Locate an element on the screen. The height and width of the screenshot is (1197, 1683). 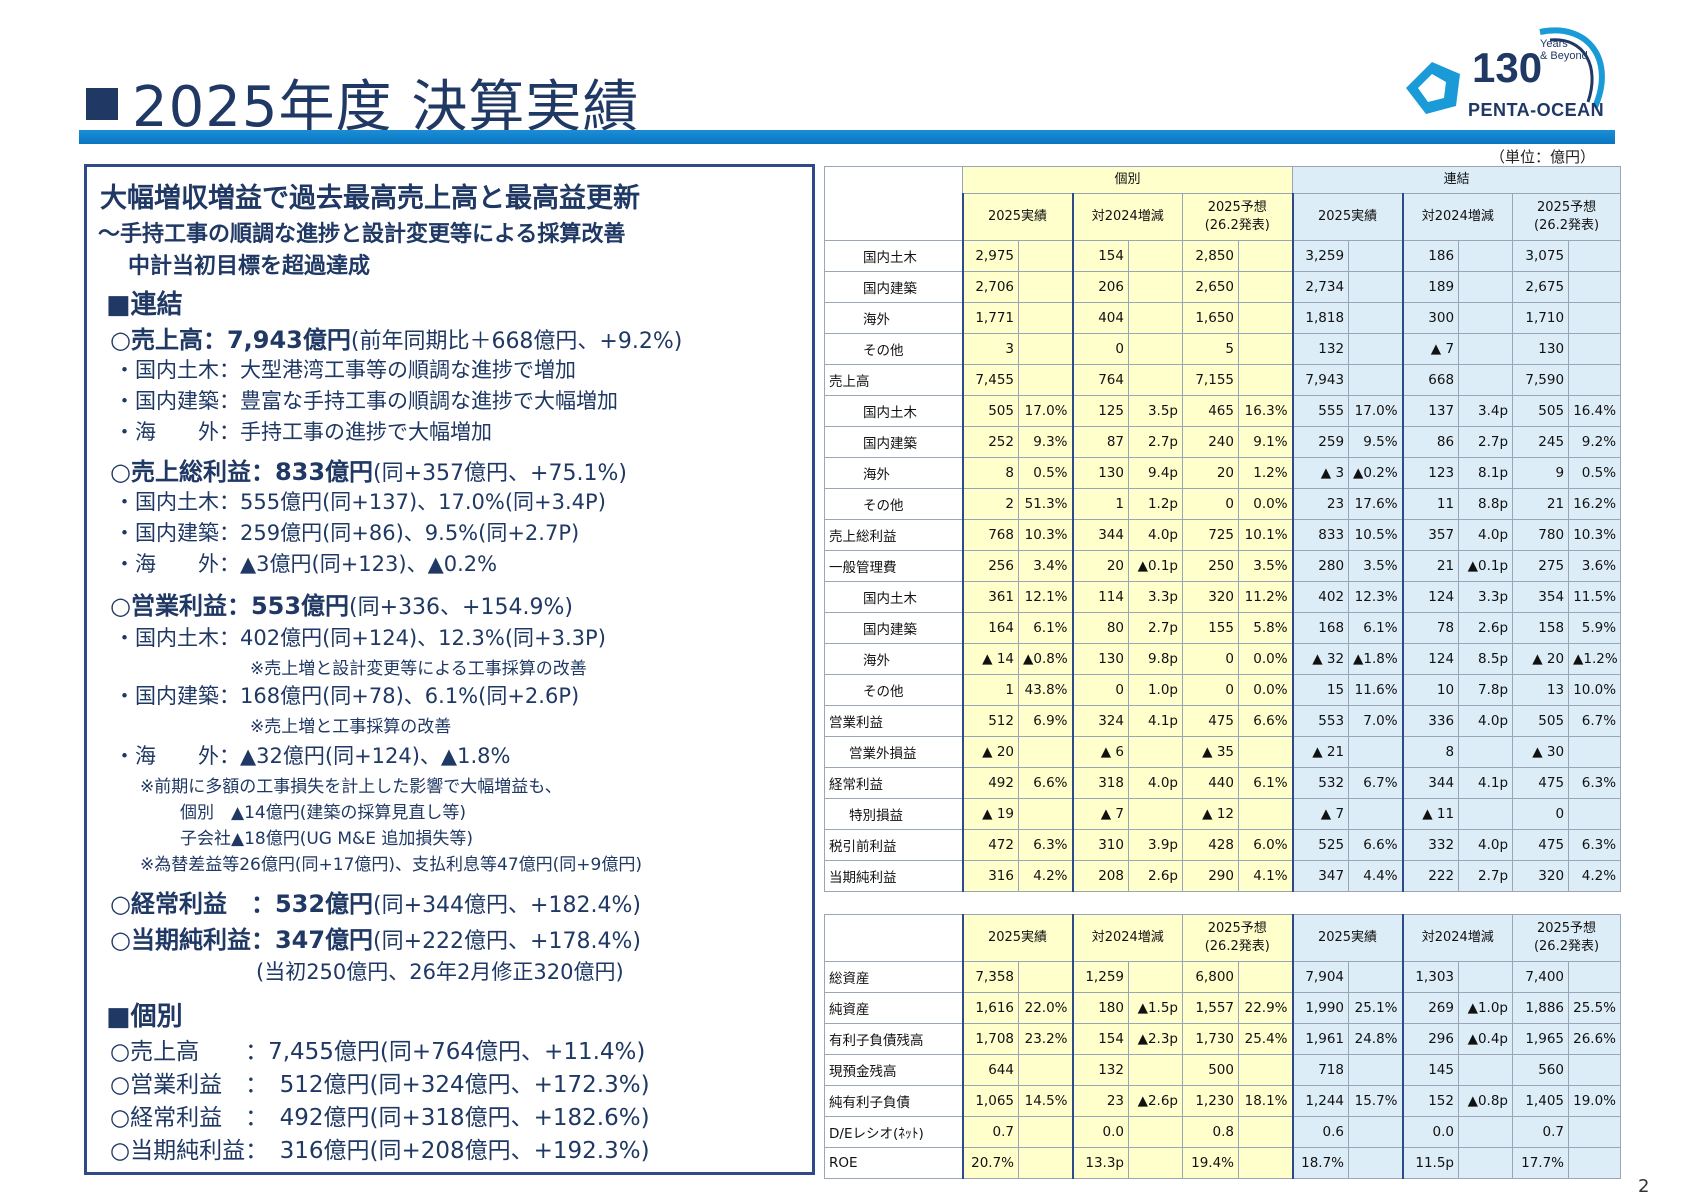
table-cell: 78 is located at coordinates (1431, 628).